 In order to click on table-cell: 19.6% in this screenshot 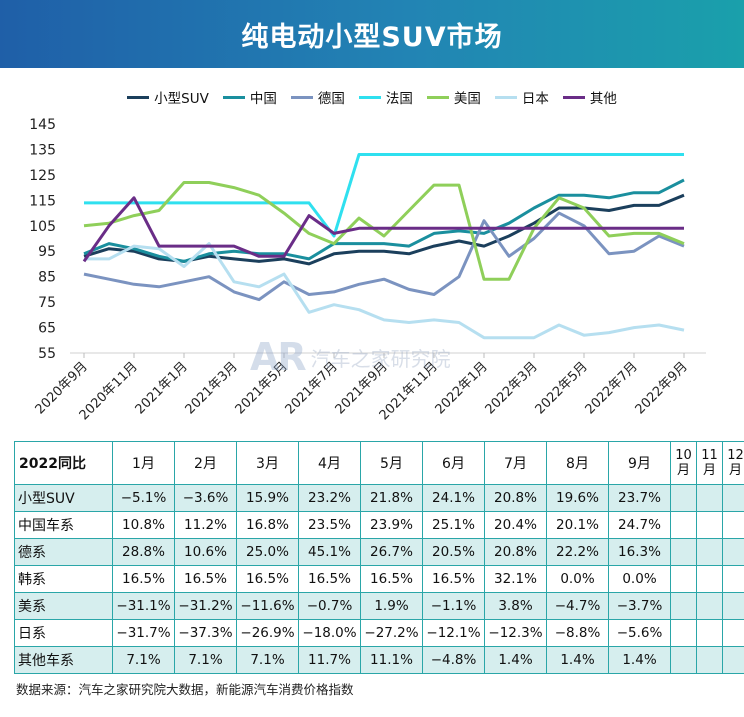, I will do `click(577, 498)`.